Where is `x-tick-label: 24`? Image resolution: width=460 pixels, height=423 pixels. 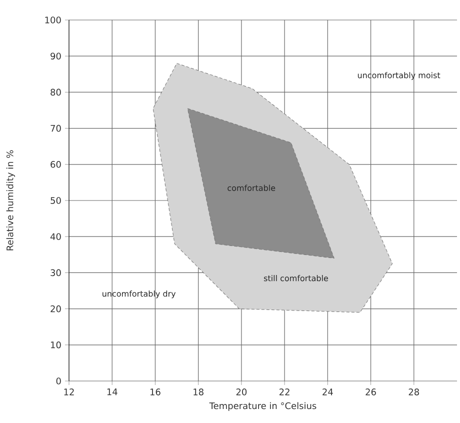 x-tick-label: 24 is located at coordinates (327, 392).